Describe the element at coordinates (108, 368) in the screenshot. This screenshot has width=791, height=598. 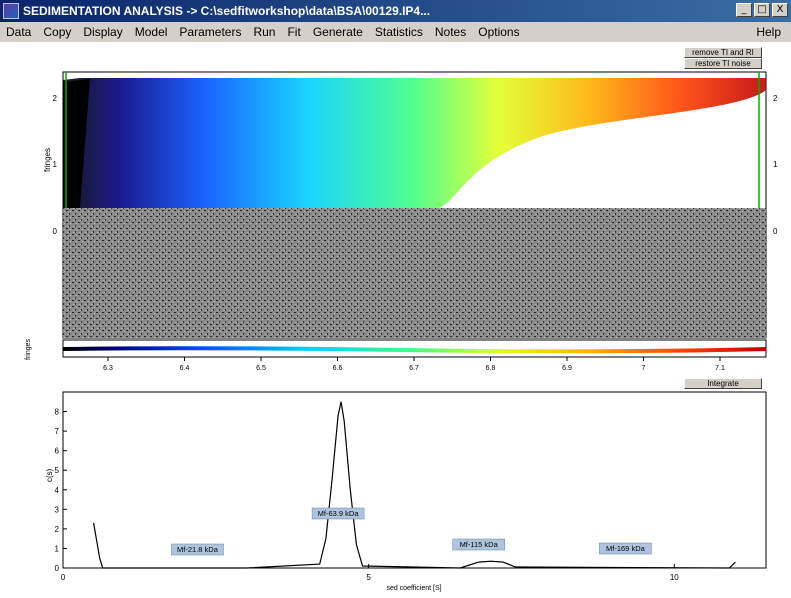
I see `top-x-tick-label: 6.3` at that location.